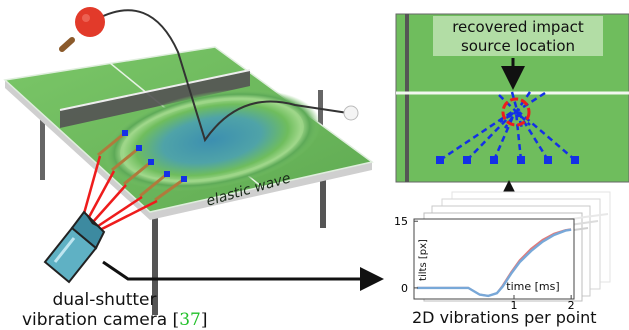 The image size is (629, 330). Describe the element at coordinates (155, 90) in the screenshot. I see `net-top-band` at that location.